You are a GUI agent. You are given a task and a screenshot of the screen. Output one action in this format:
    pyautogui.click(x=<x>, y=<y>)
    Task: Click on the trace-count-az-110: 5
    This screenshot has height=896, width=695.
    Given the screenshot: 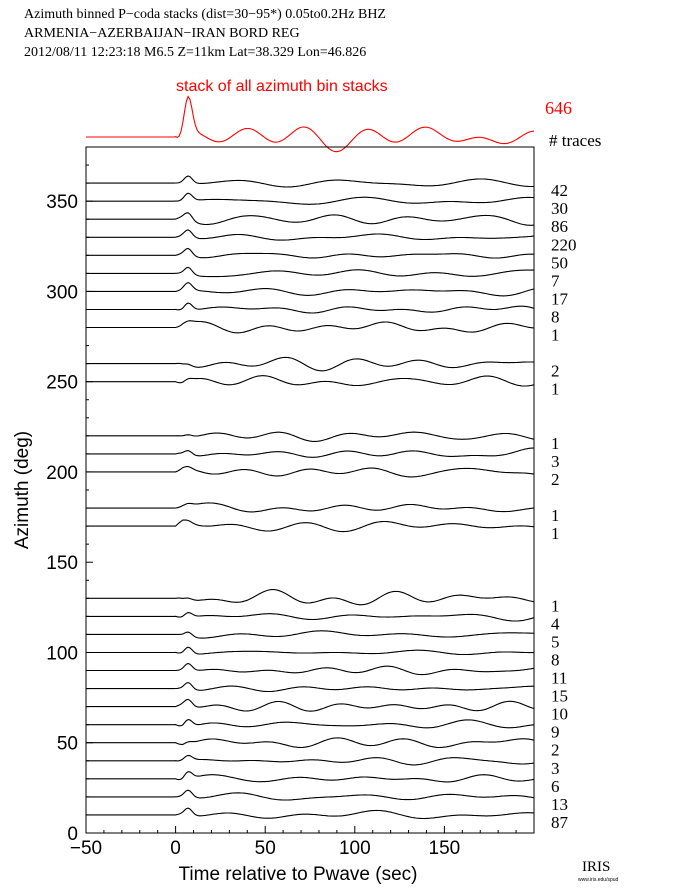 What is the action you would take?
    pyautogui.click(x=555, y=641)
    